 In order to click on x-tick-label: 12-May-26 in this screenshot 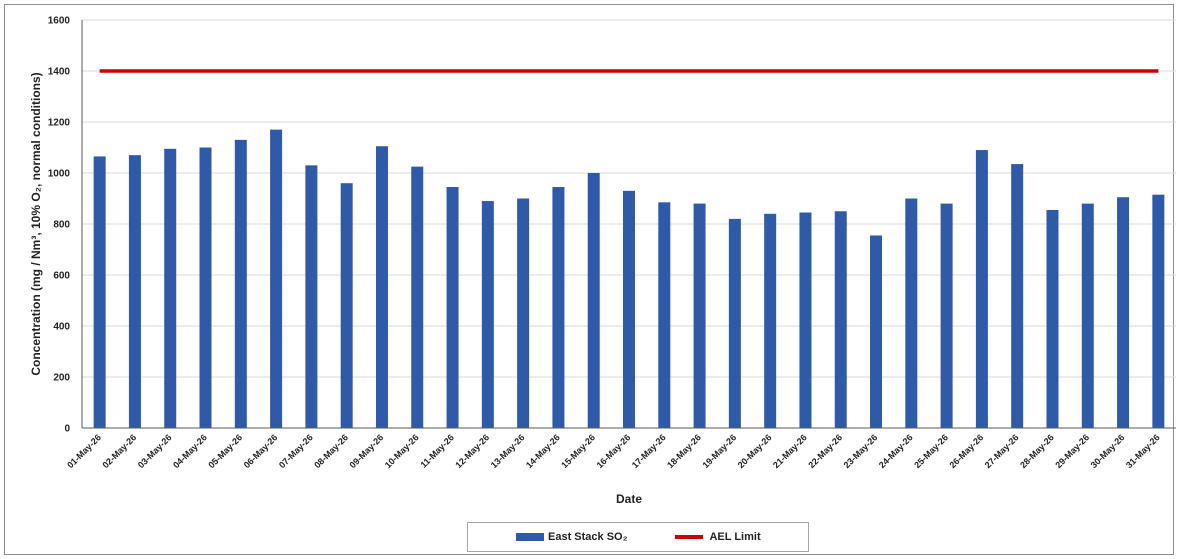, I will do `click(472, 451)`.